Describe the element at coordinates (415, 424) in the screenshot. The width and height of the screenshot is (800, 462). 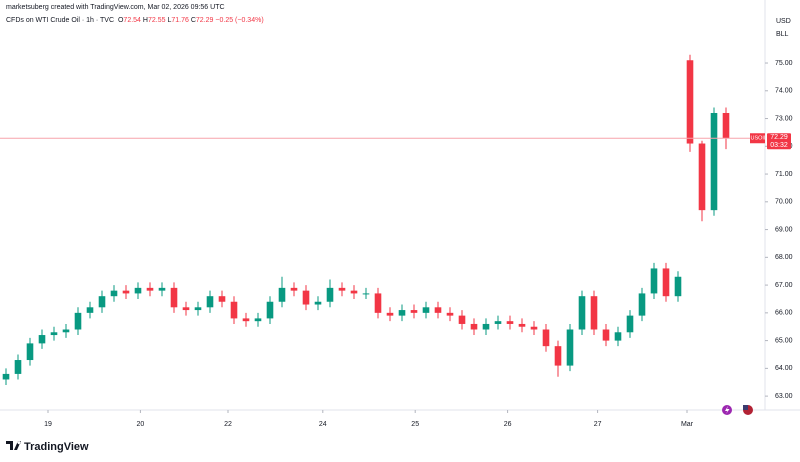
I see `x-tick-label: 25` at that location.